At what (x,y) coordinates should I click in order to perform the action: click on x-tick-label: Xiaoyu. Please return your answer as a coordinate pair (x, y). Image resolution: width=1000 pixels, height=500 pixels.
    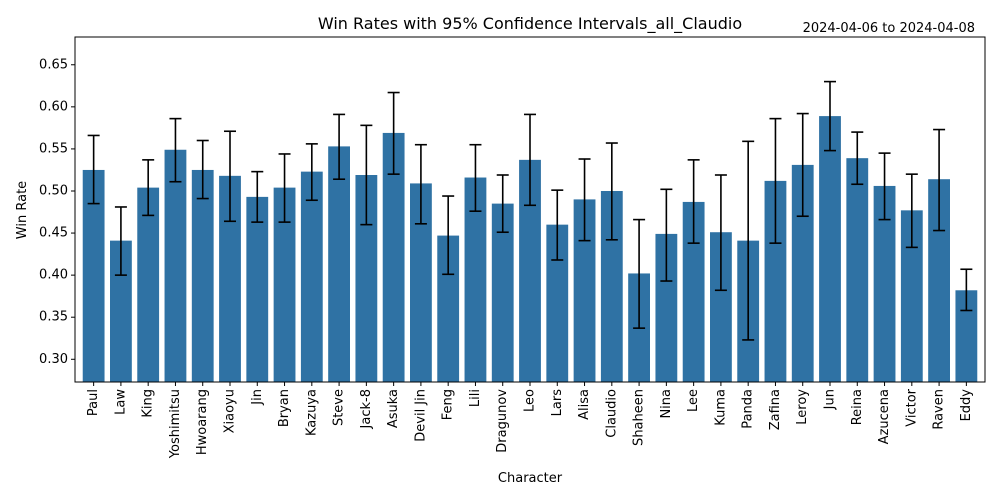
    Looking at the image, I should click on (230, 411).